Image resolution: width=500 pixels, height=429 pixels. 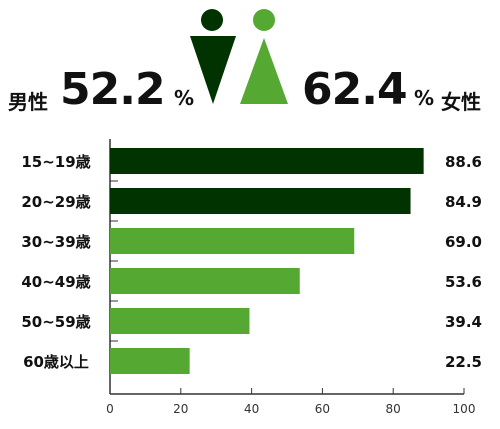 I want to click on x-tick-label: 40, so click(x=251, y=409).